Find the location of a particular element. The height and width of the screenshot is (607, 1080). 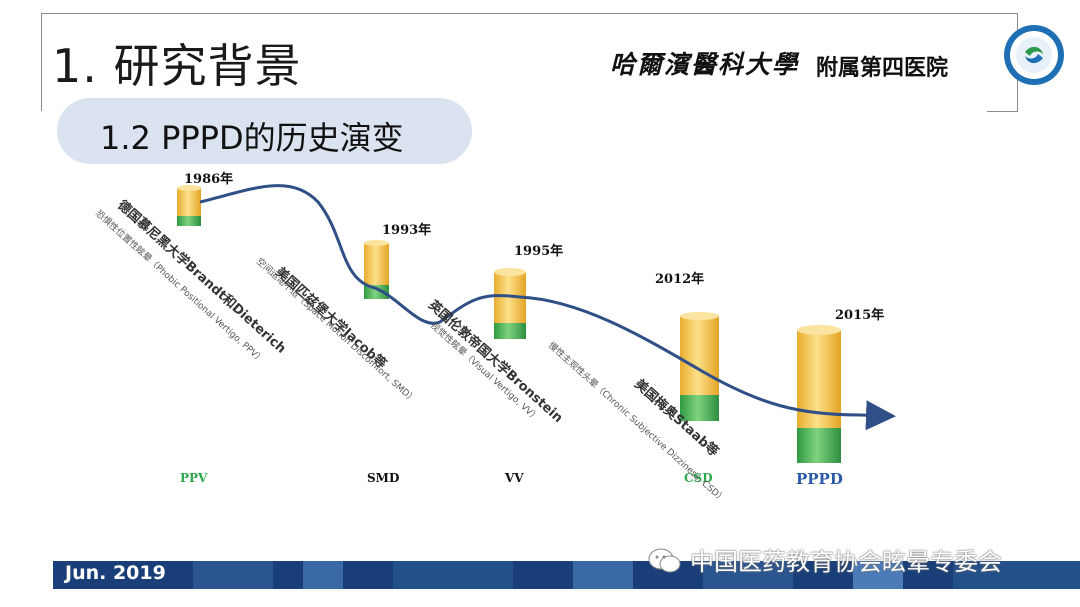

hospital-name: 附属第四医院 is located at coordinates (882, 68).